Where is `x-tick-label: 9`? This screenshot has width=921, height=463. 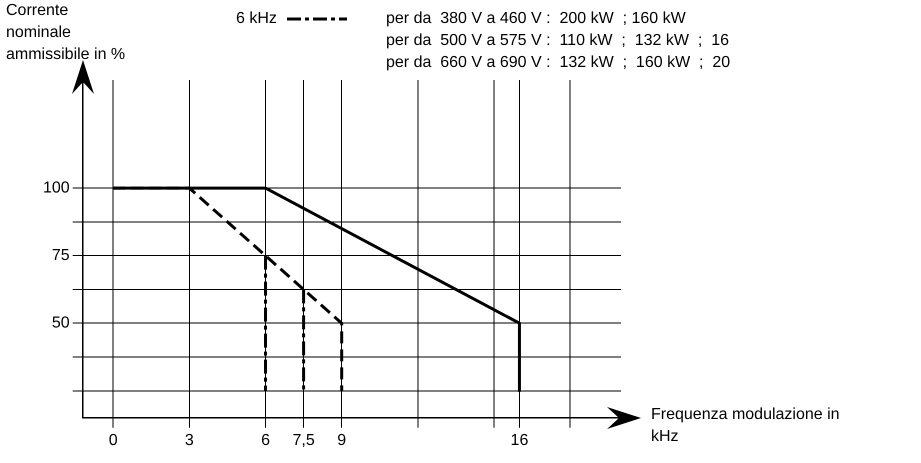 x-tick-label: 9 is located at coordinates (341, 440).